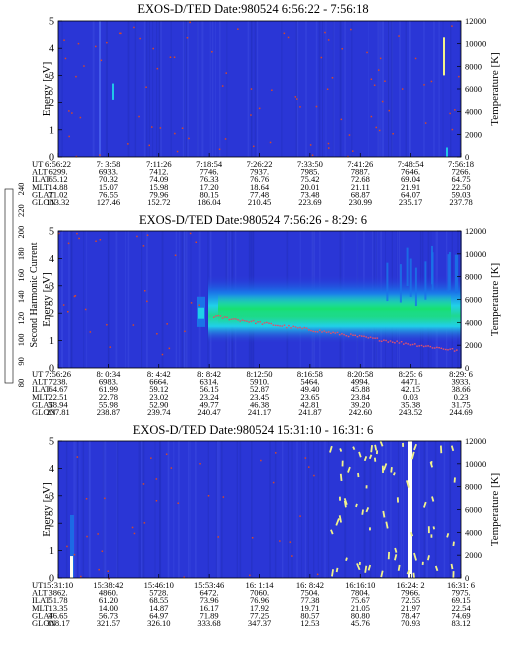 This screenshot has width=505, height=649. What do you see at coordinates (201, 313) in the screenshot?
I see `feature-cyan` at bounding box center [201, 313].